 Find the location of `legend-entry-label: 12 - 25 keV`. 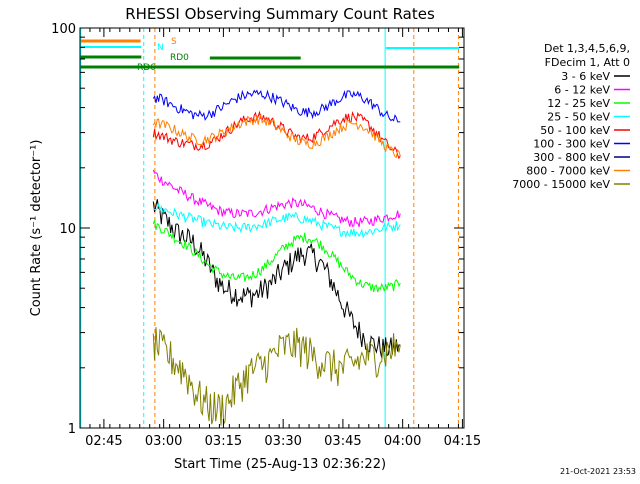

legend-entry-label: 12 - 25 keV is located at coordinates (578, 103).